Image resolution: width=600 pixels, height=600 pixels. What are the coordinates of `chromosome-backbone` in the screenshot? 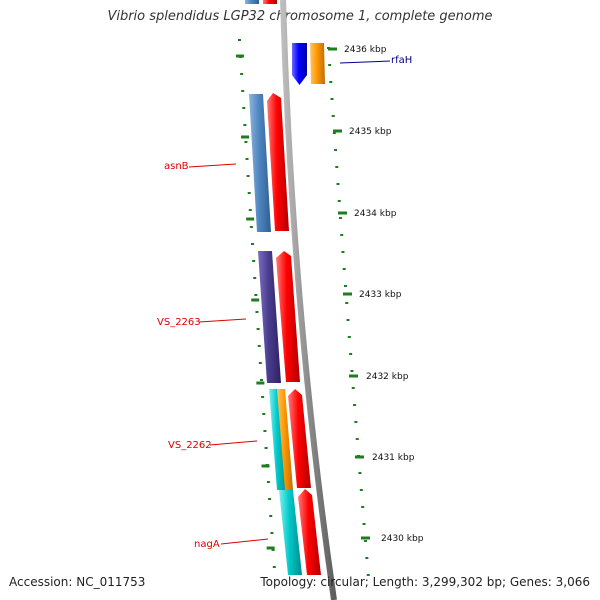 It's located at (308, 300).